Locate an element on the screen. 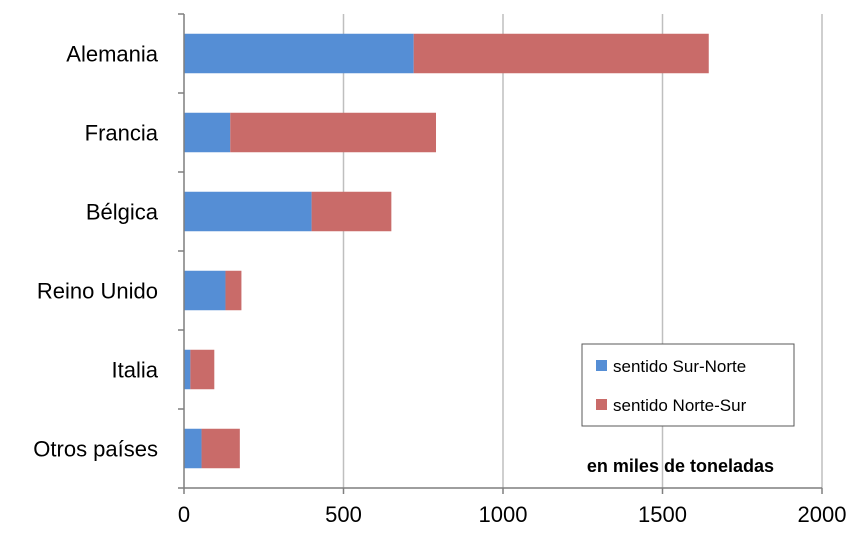 The width and height of the screenshot is (850, 535). category-label-bélgica: Bélgica is located at coordinates (122, 212).